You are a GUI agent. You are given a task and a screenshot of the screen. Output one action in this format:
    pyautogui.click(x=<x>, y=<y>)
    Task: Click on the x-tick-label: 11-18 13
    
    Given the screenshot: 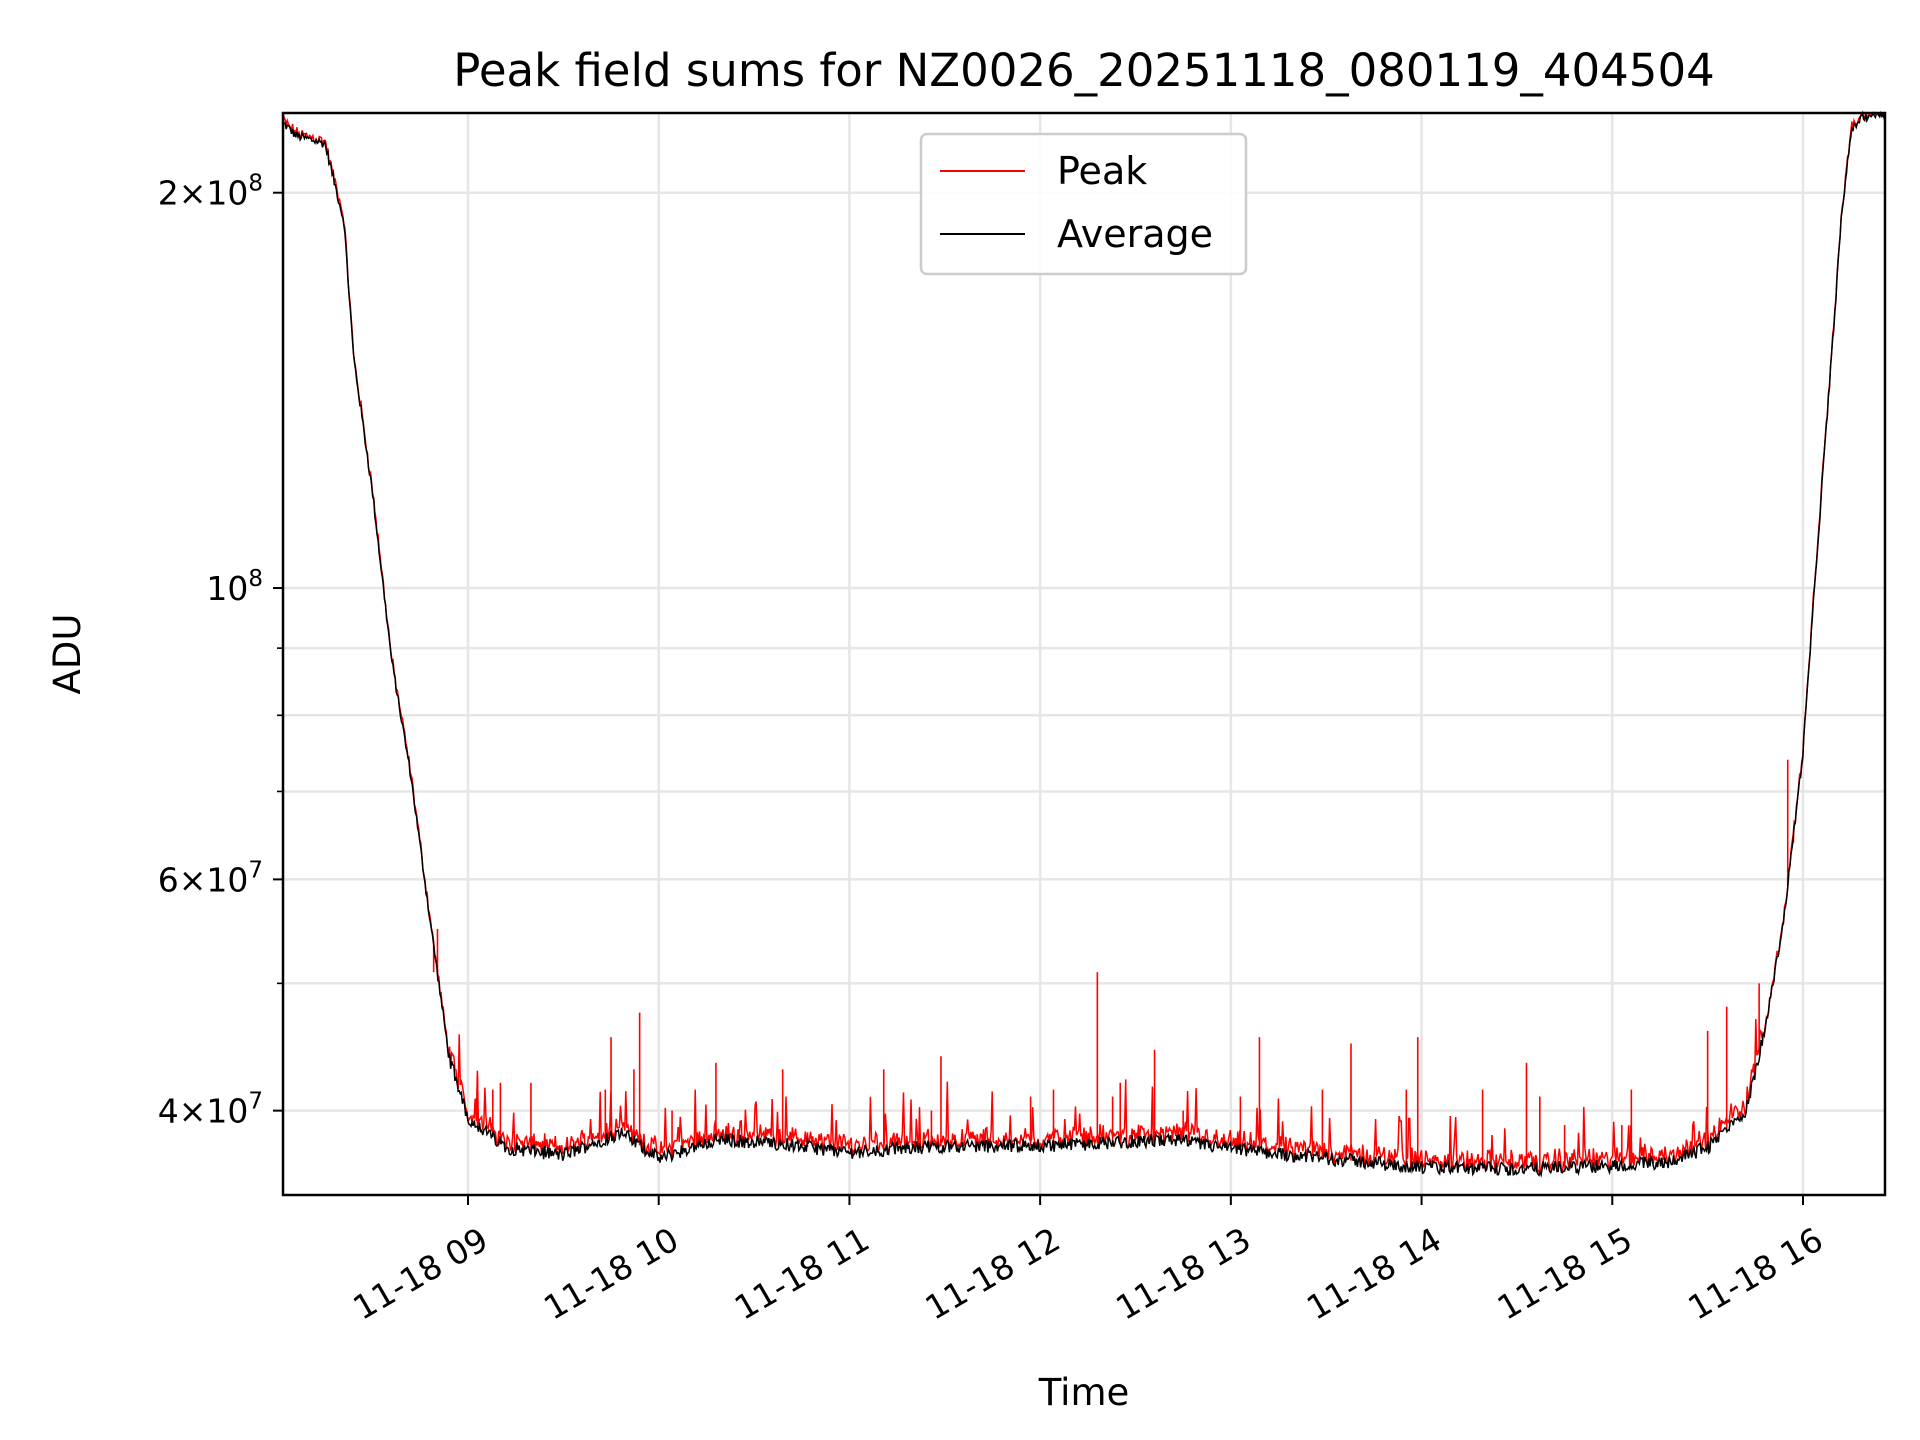 What is the action you would take?
    pyautogui.click(x=1183, y=1274)
    